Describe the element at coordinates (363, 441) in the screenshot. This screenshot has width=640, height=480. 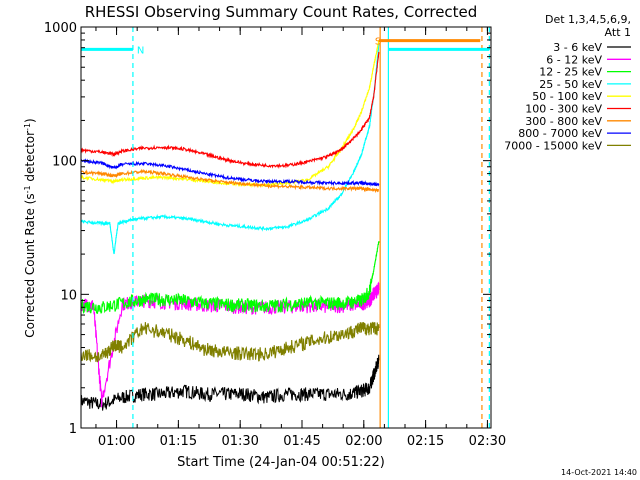
I see `x-tick-label-4: 02:00` at that location.